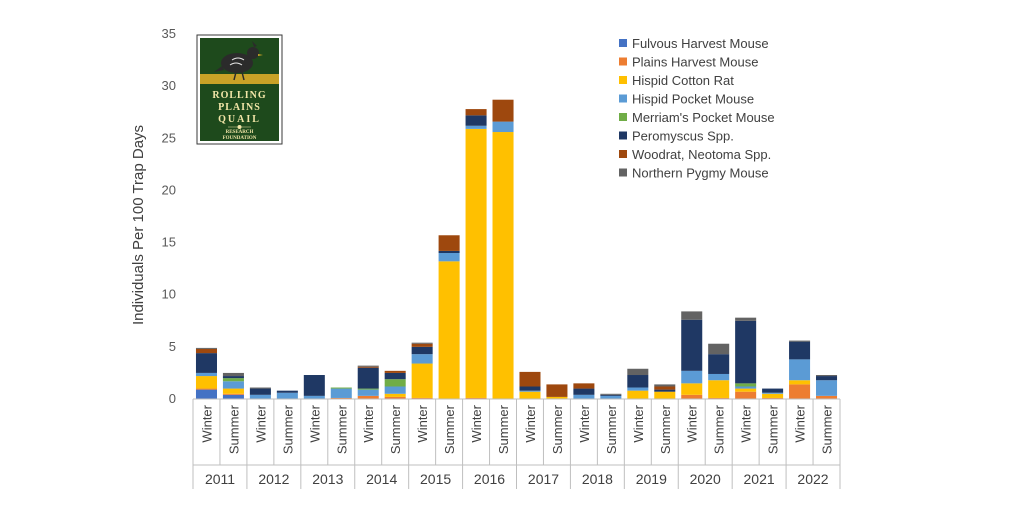  Describe the element at coordinates (700, 173) in the screenshot. I see `legend-label: Northern Pygmy Mouse` at that location.